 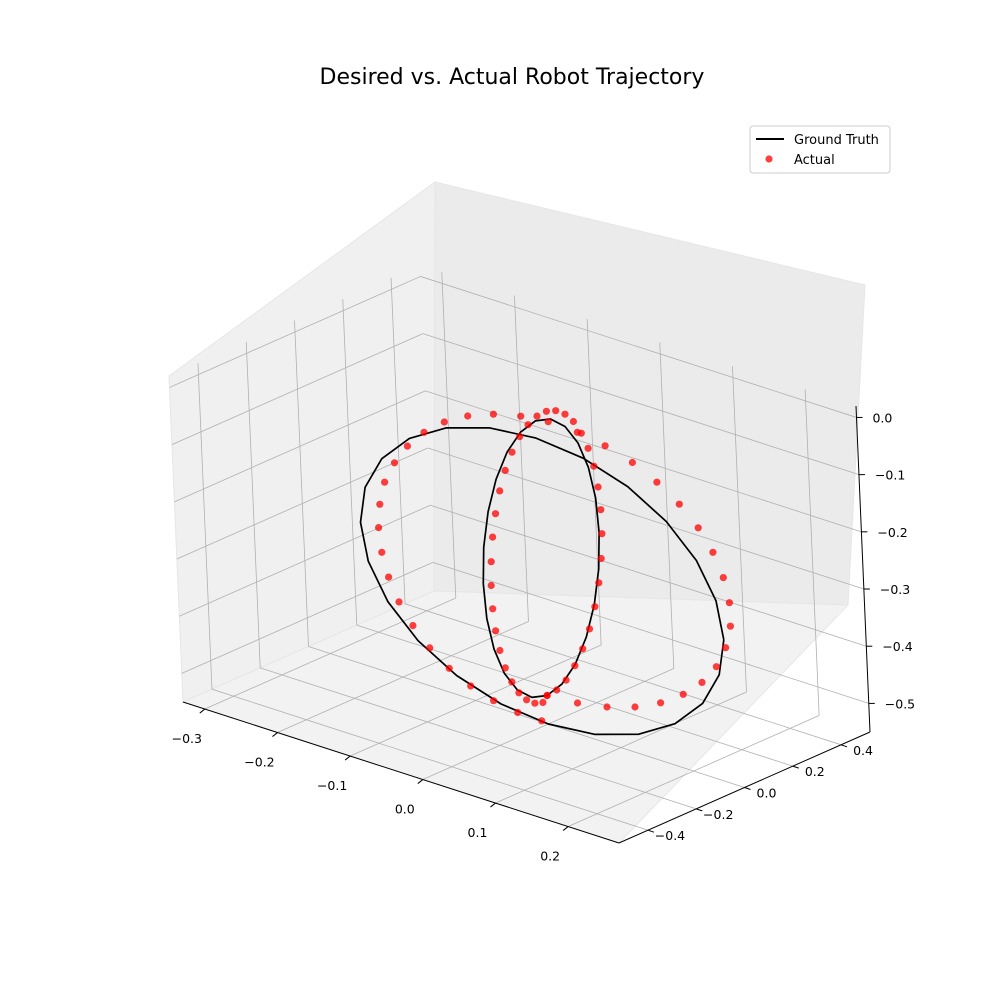 What do you see at coordinates (478, 832) in the screenshot?
I see `x-tick-label: 0.1` at bounding box center [478, 832].